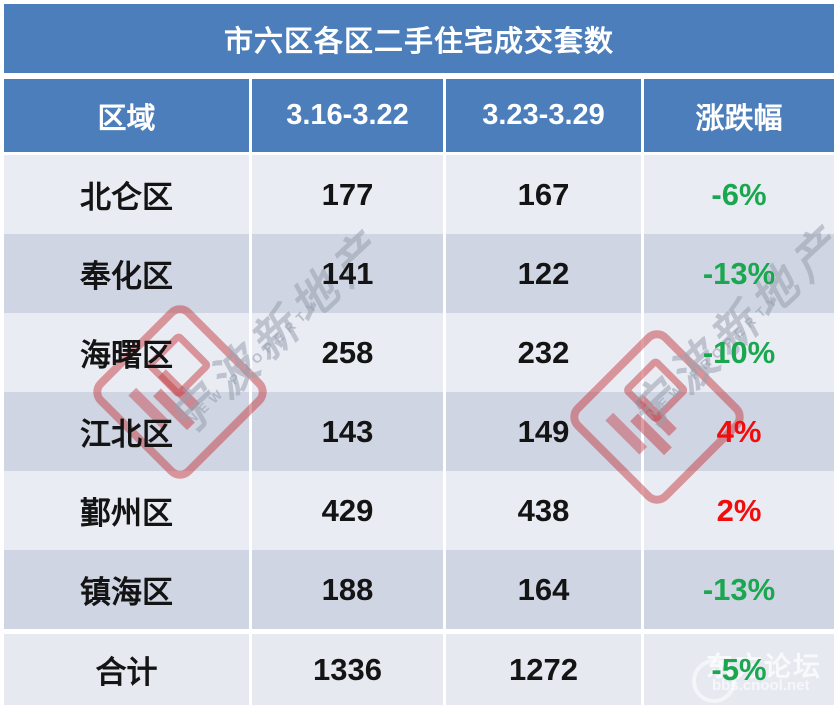 This screenshot has width=839, height=710. I want to click on total-week1-cell: 1336, so click(347, 669).